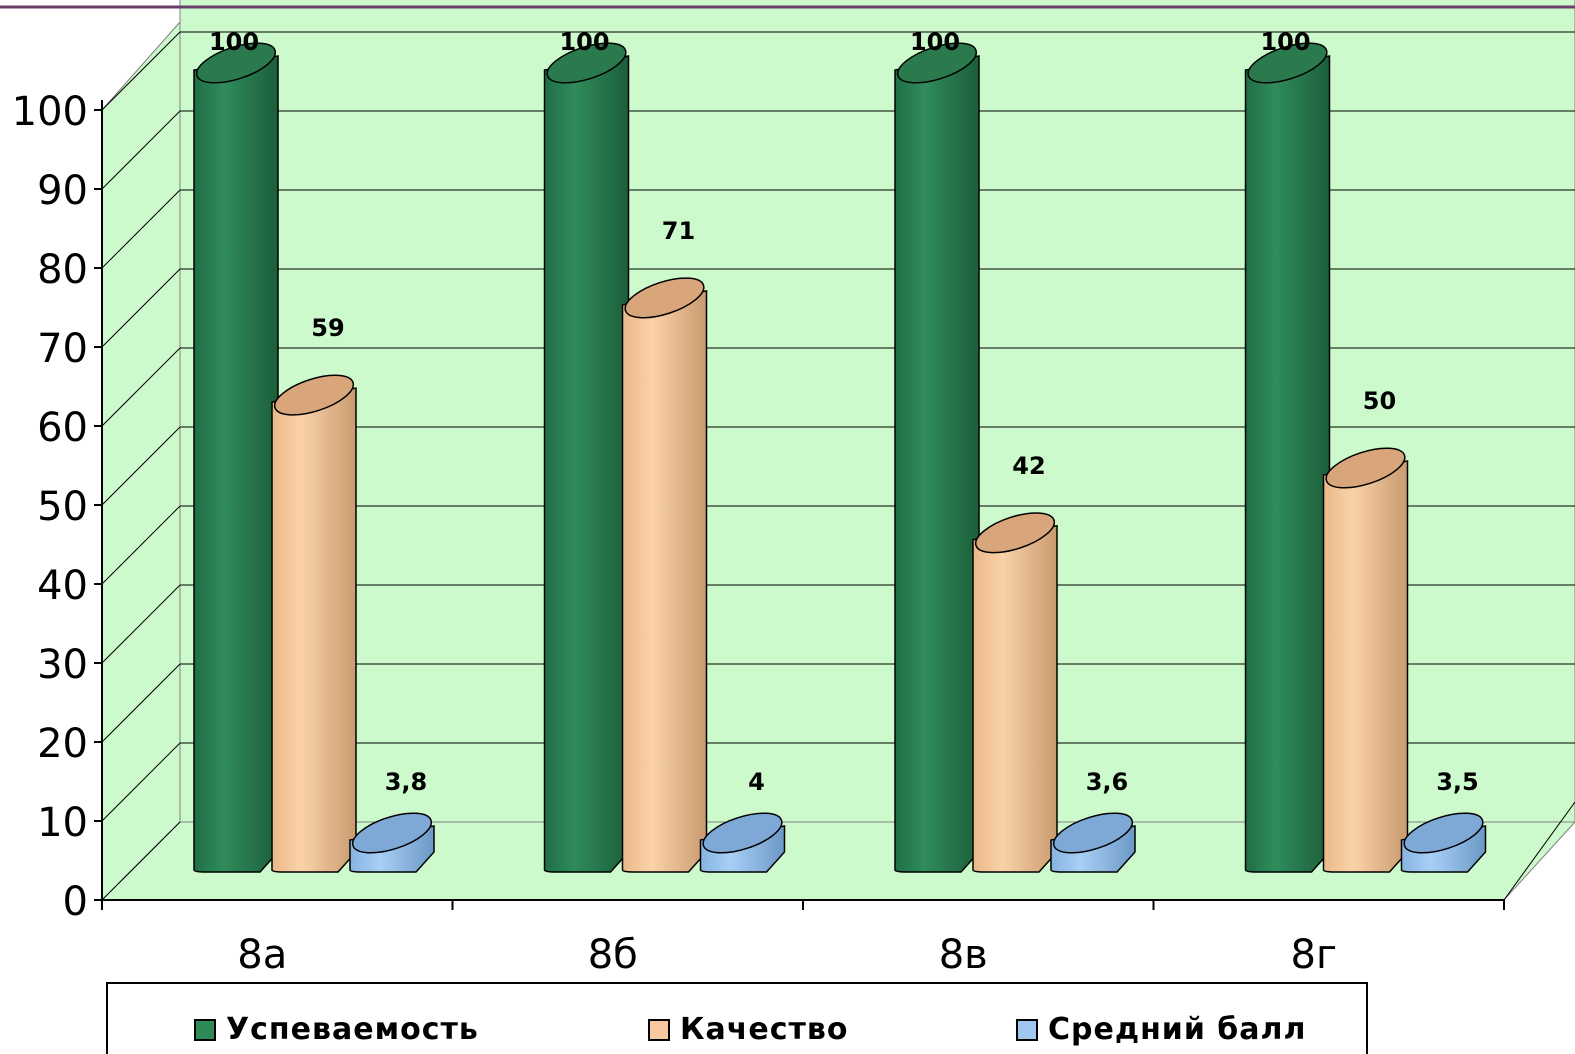 This screenshot has height=1054, width=1575. I want to click on y-tick-label: 20, so click(62, 744).